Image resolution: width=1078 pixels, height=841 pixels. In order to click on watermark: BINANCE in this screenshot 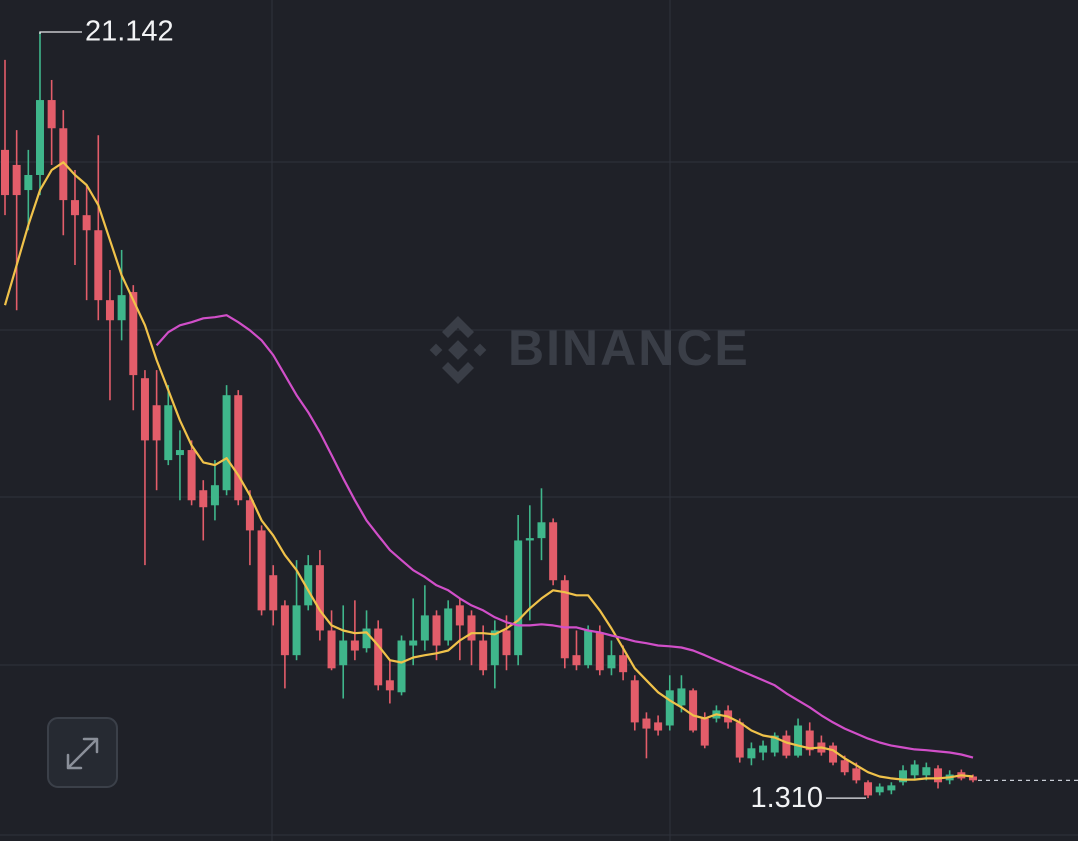, I will do `click(589, 350)`.